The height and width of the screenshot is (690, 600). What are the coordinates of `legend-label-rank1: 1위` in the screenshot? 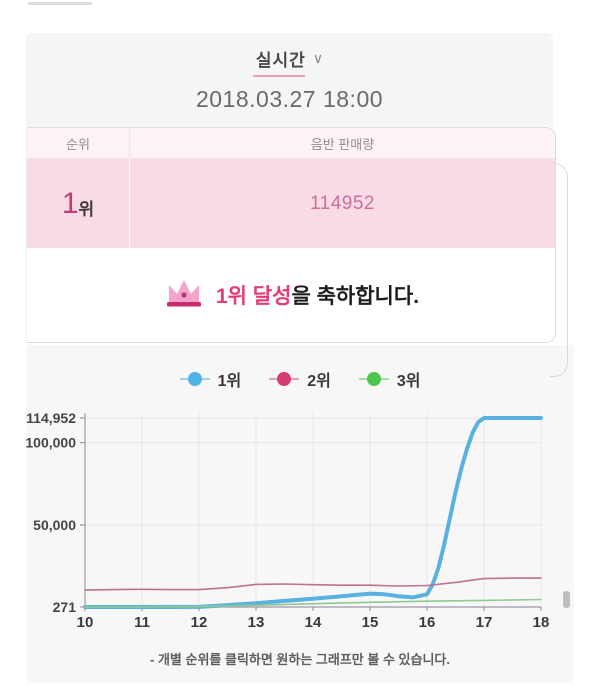 It's located at (229, 381).